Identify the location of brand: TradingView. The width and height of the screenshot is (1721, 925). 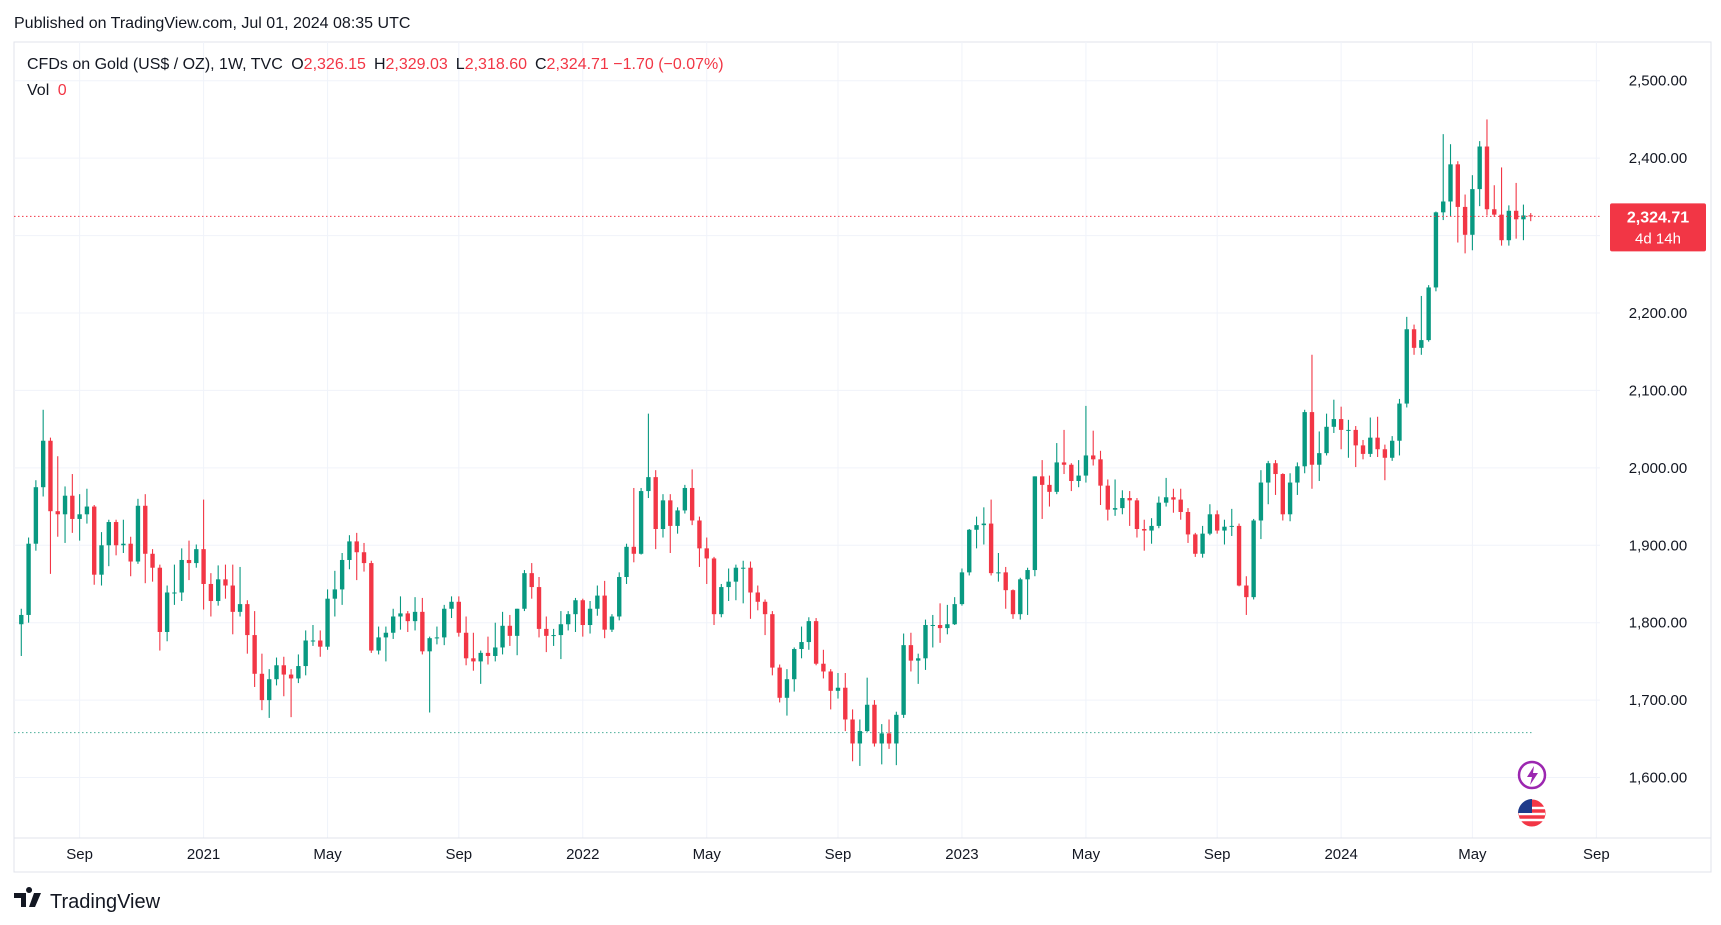
(105, 902).